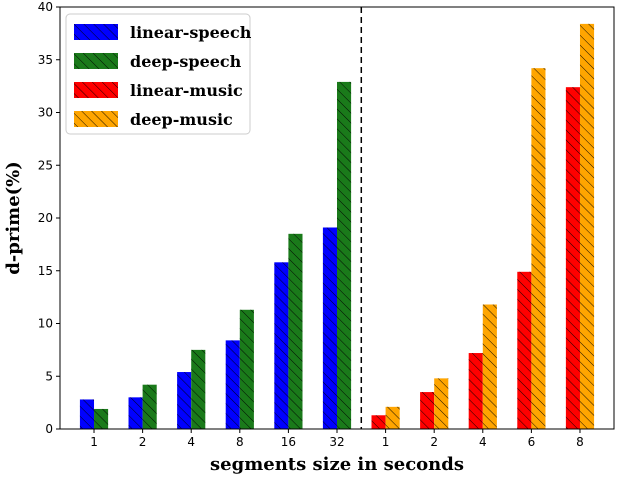  What do you see at coordinates (191, 32) in the screenshot?
I see `legend-label: linear-speech` at bounding box center [191, 32].